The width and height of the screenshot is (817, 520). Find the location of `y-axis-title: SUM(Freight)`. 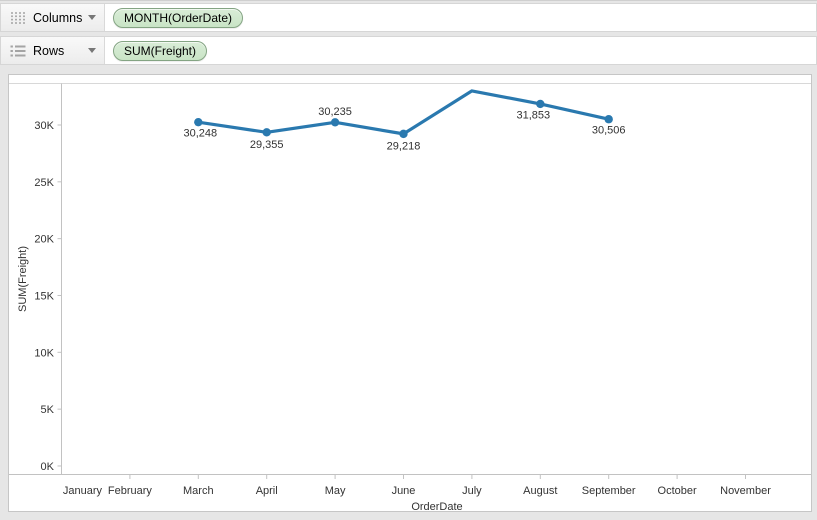

y-axis-title: SUM(Freight) is located at coordinates (23, 279).